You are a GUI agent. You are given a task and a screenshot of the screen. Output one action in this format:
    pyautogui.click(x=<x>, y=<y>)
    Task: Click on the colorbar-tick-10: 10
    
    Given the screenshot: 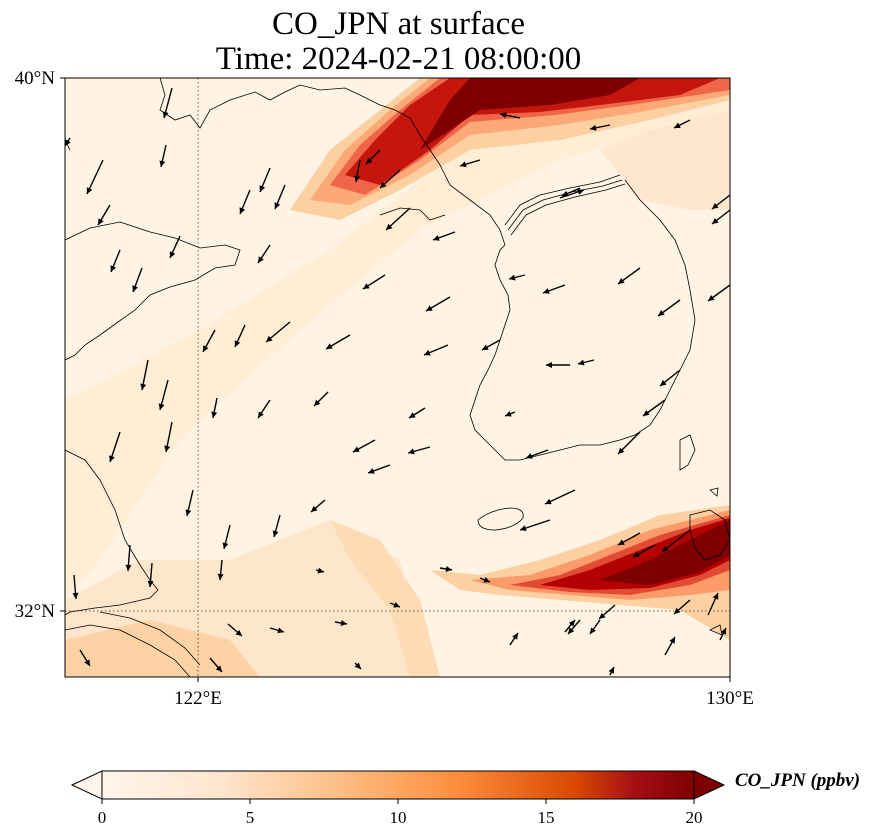 What is the action you would take?
    pyautogui.click(x=398, y=817)
    